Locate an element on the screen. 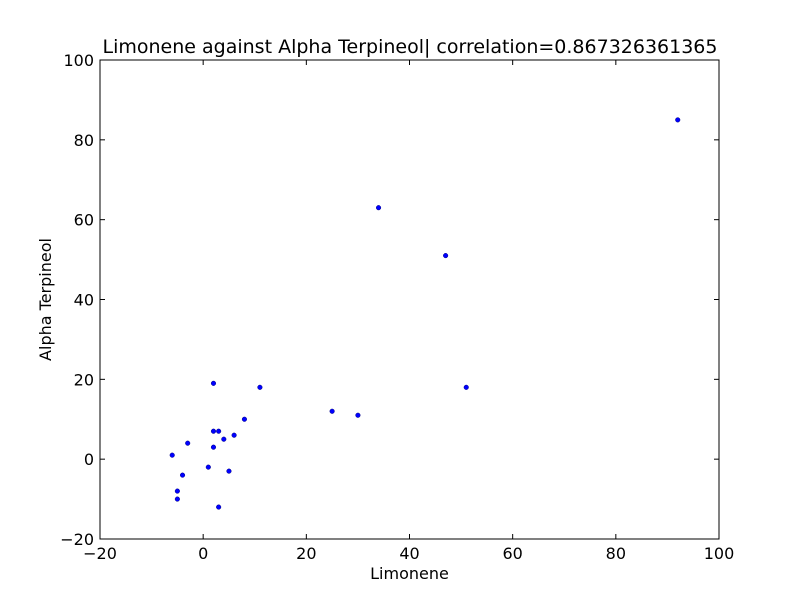 The height and width of the screenshot is (600, 800). x-tick-label: −20 is located at coordinates (100, 553).